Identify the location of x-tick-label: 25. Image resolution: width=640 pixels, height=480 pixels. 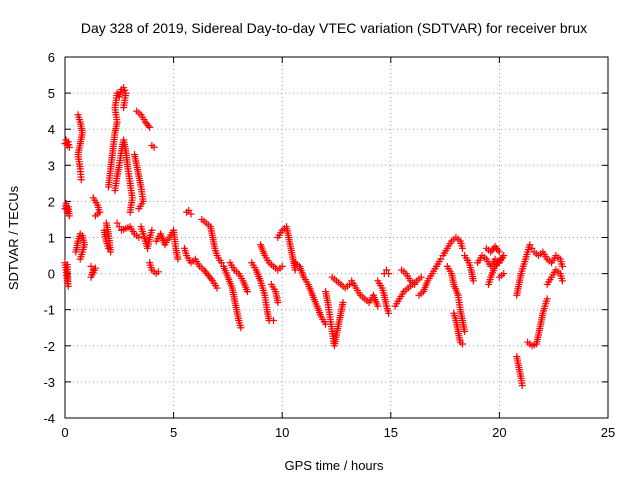
(608, 432).